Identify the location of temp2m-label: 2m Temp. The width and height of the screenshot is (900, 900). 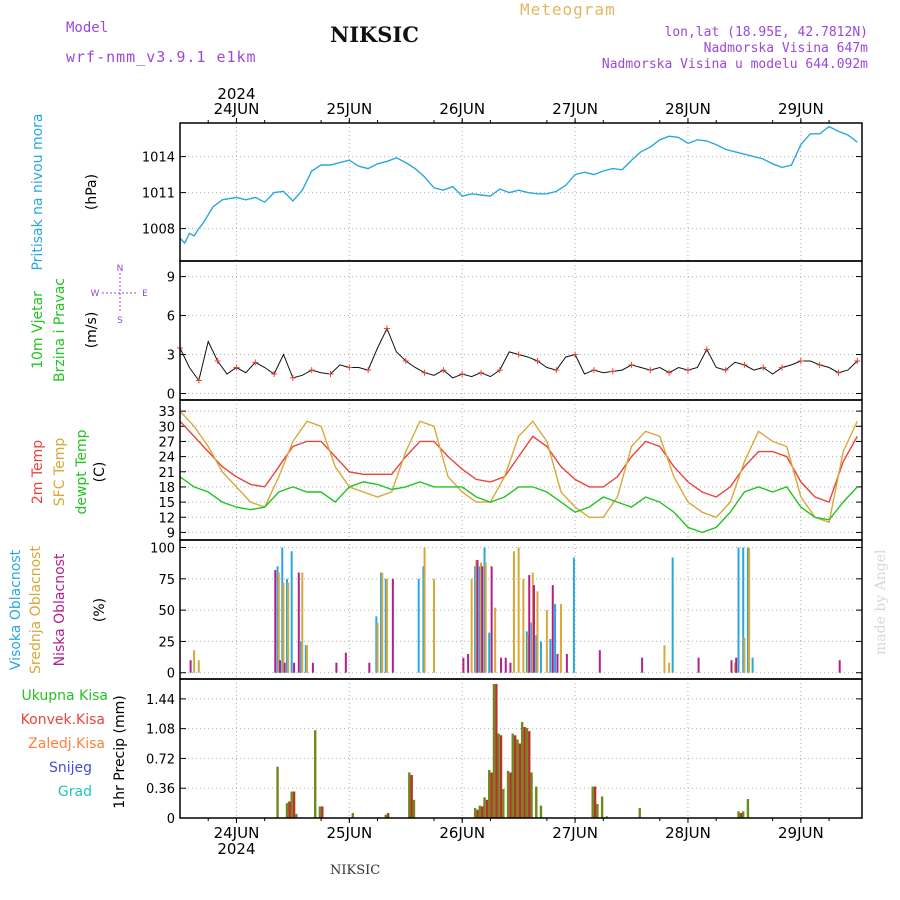
(38, 472).